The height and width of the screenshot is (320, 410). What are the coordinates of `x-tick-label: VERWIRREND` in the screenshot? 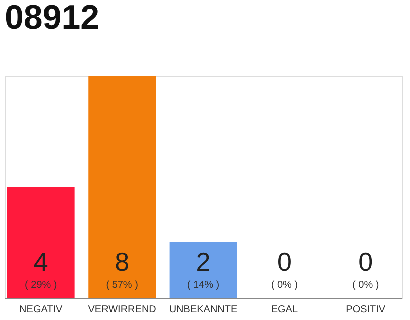 It's located at (122, 310).